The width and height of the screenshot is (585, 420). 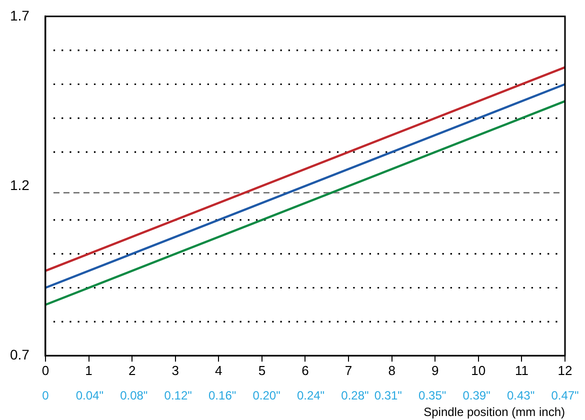 I want to click on x2-tick-label: 0, so click(x=46, y=395).